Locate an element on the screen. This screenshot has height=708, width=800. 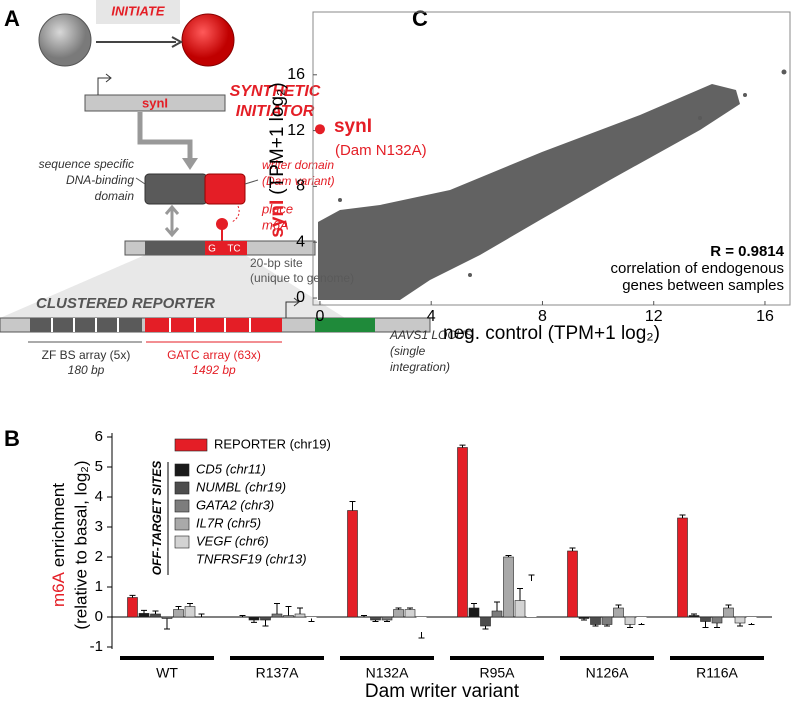
point-label: synI is located at coordinates (353, 126).